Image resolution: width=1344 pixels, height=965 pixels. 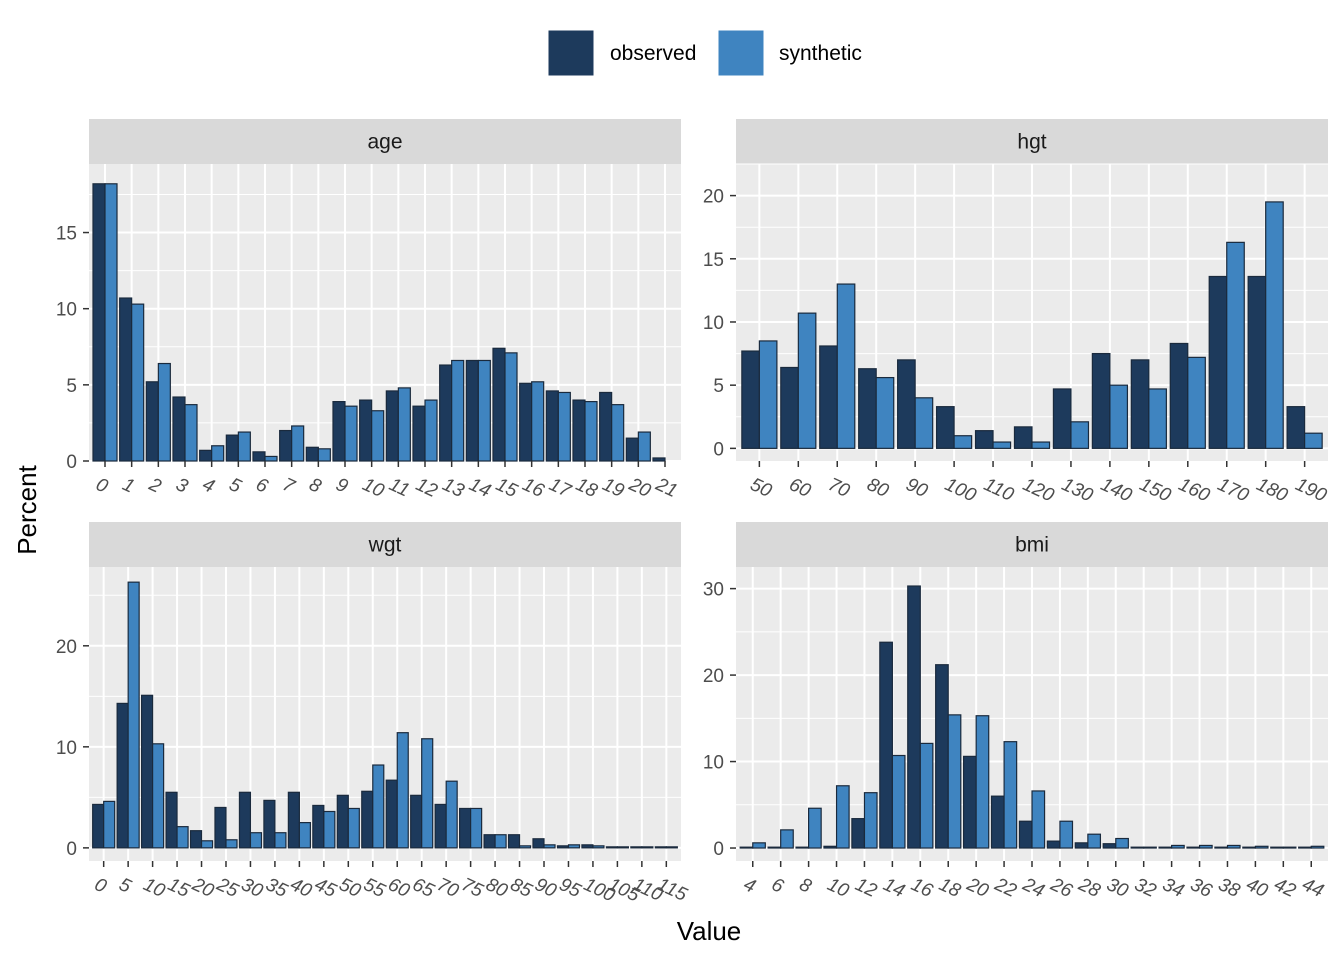 What do you see at coordinates (718, 449) in the screenshot?
I see `y-tick-label-hgt: 0` at bounding box center [718, 449].